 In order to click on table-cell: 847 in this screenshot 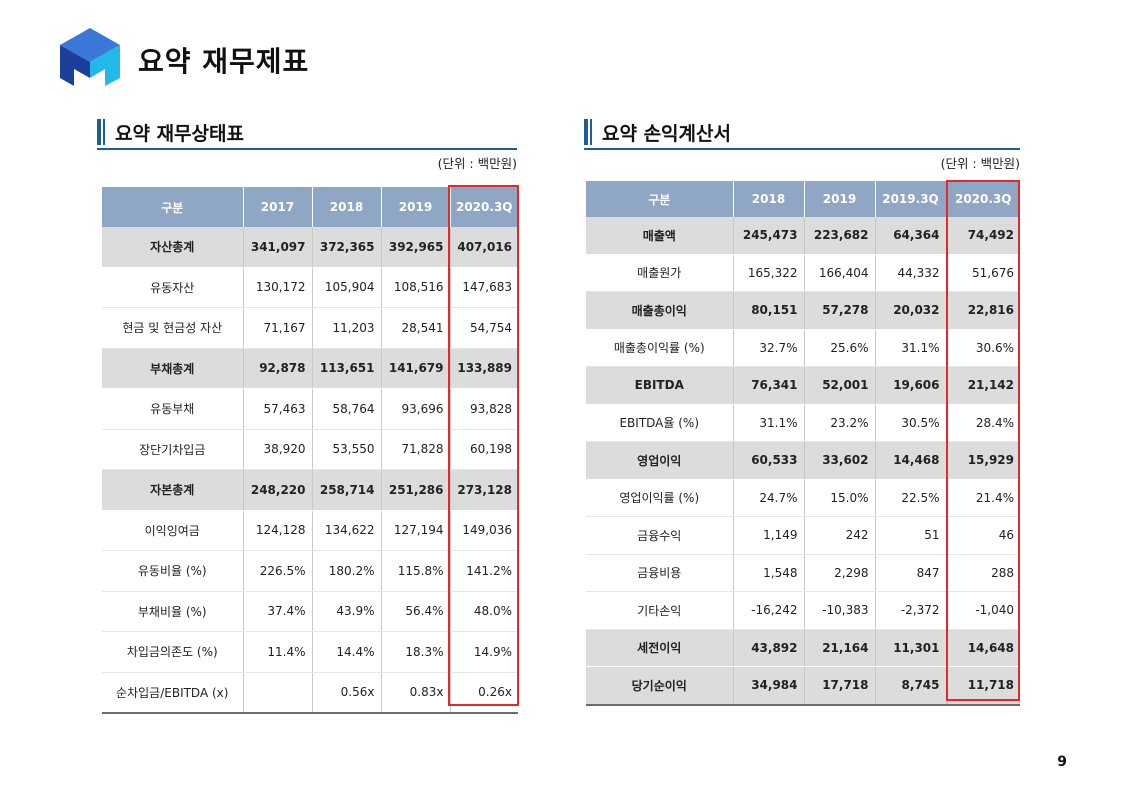, I will do `click(911, 573)`.